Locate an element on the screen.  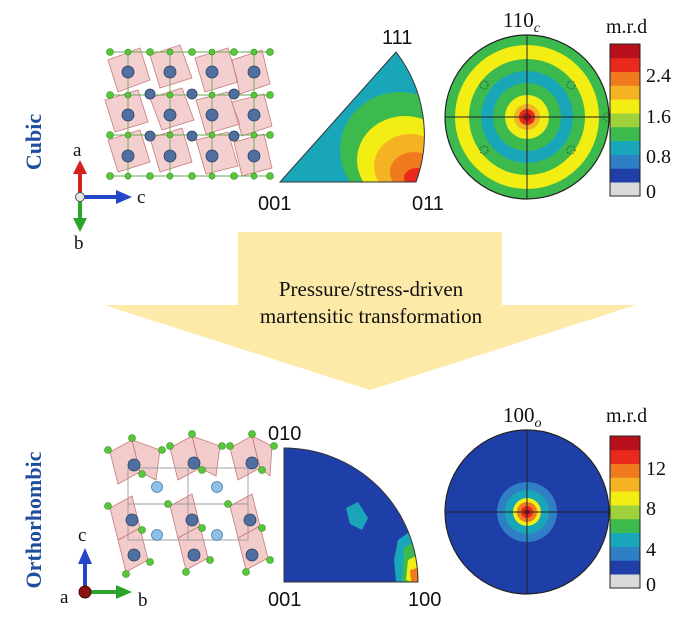
orthorhombic-ipf-corner-001: 001 is located at coordinates (284, 600).